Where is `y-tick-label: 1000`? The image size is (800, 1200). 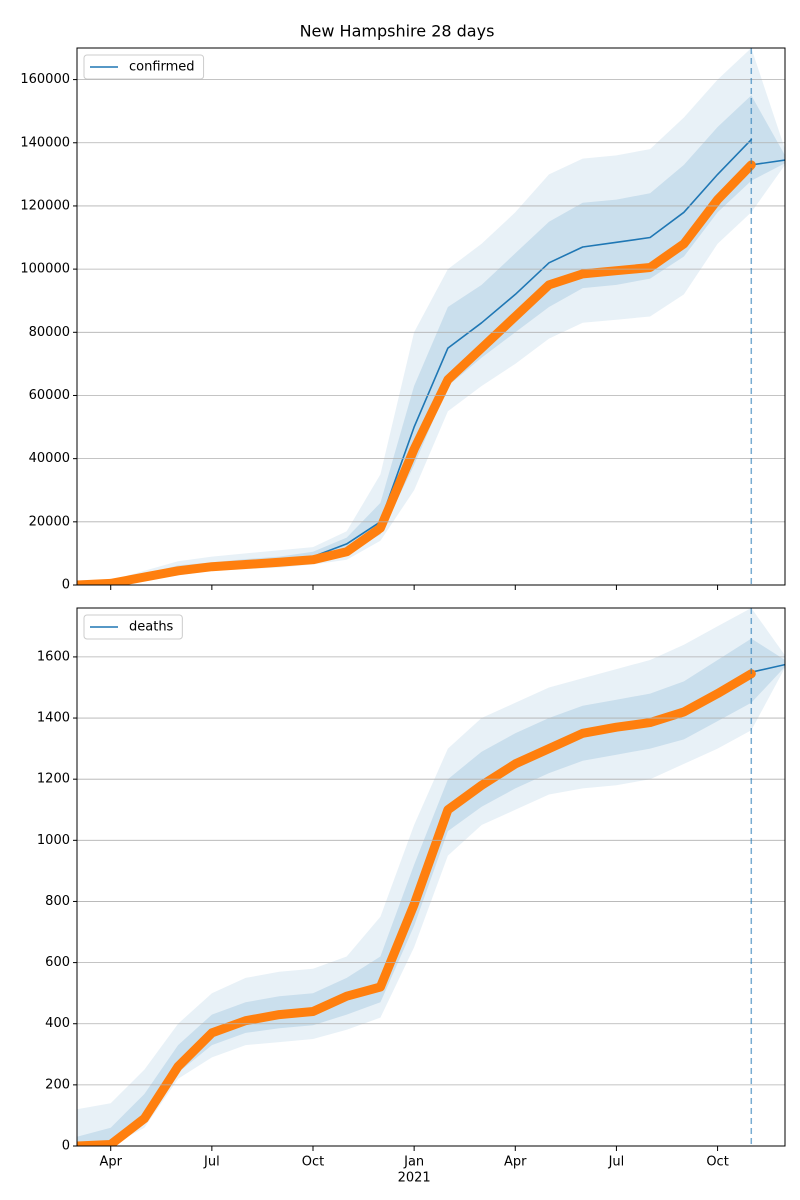
y-tick-label: 1000 is located at coordinates (53, 840).